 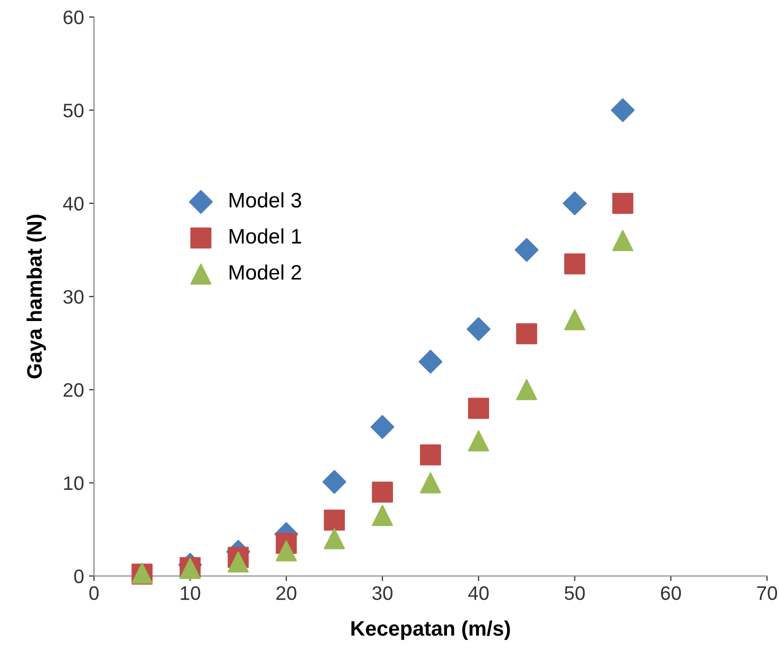 I want to click on x-tick-label: 10, so click(x=190, y=593).